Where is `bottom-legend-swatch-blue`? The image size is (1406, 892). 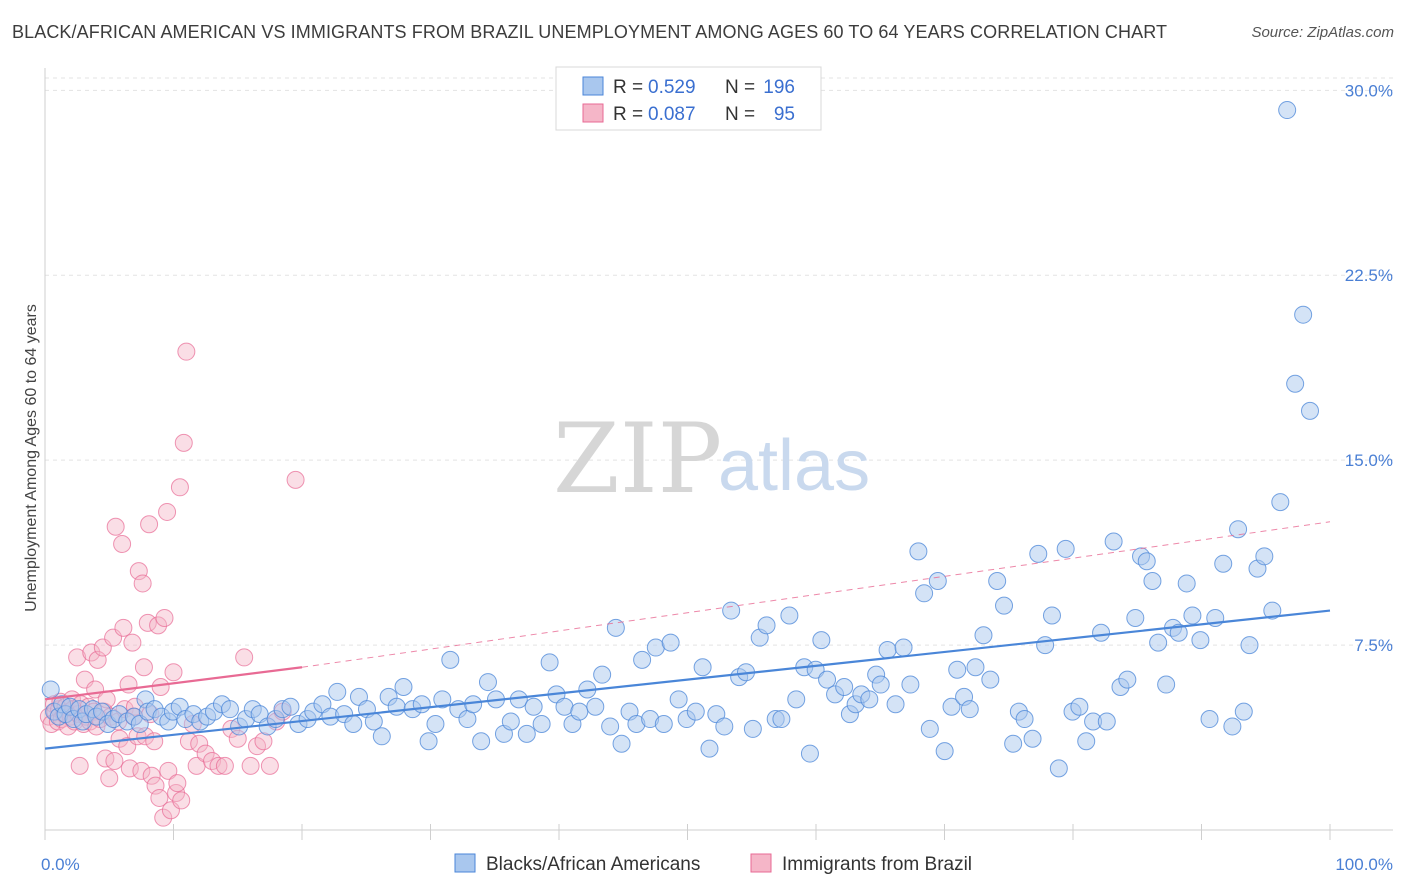
bottom-legend-swatch-blue is located at coordinates (465, 863).